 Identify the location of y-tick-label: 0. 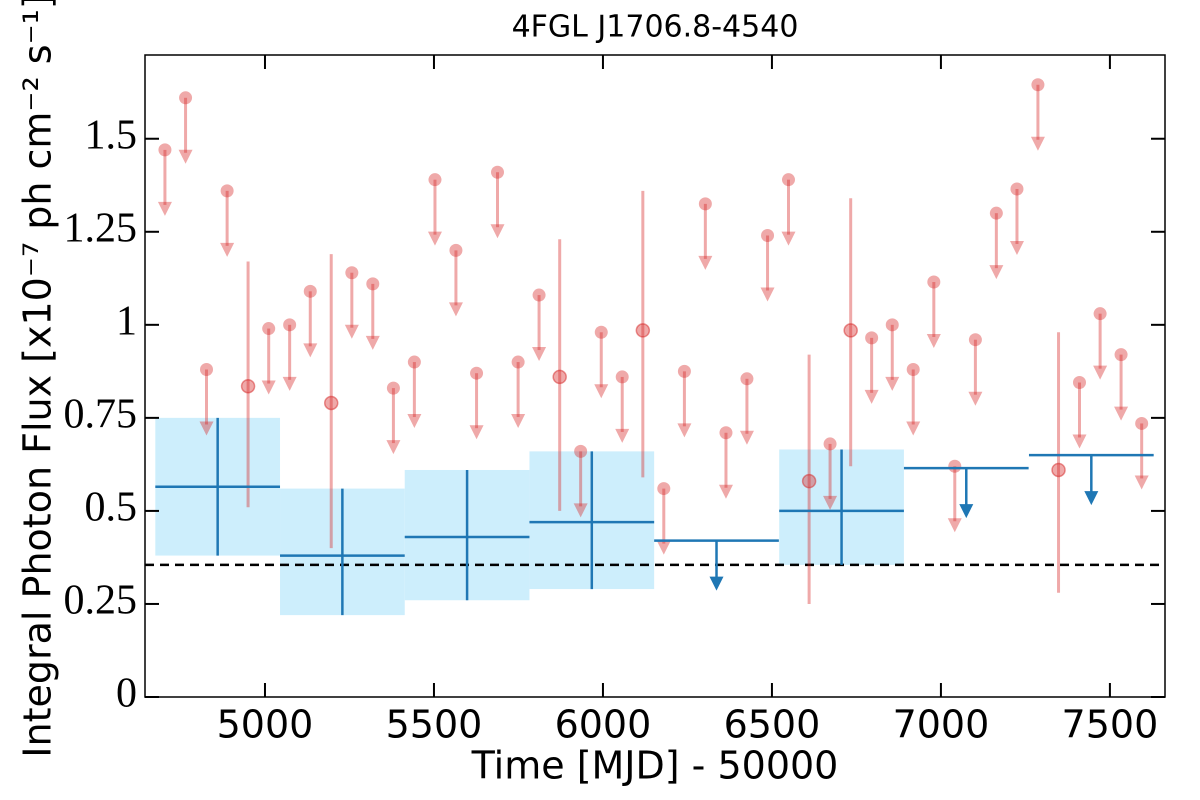
(126, 694).